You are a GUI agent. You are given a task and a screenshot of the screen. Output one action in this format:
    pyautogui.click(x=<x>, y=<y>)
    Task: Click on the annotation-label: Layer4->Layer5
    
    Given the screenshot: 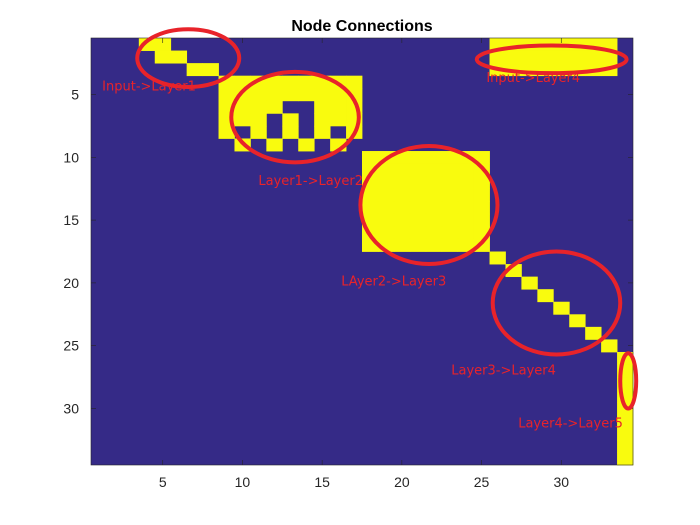 What is the action you would take?
    pyautogui.click(x=570, y=423)
    